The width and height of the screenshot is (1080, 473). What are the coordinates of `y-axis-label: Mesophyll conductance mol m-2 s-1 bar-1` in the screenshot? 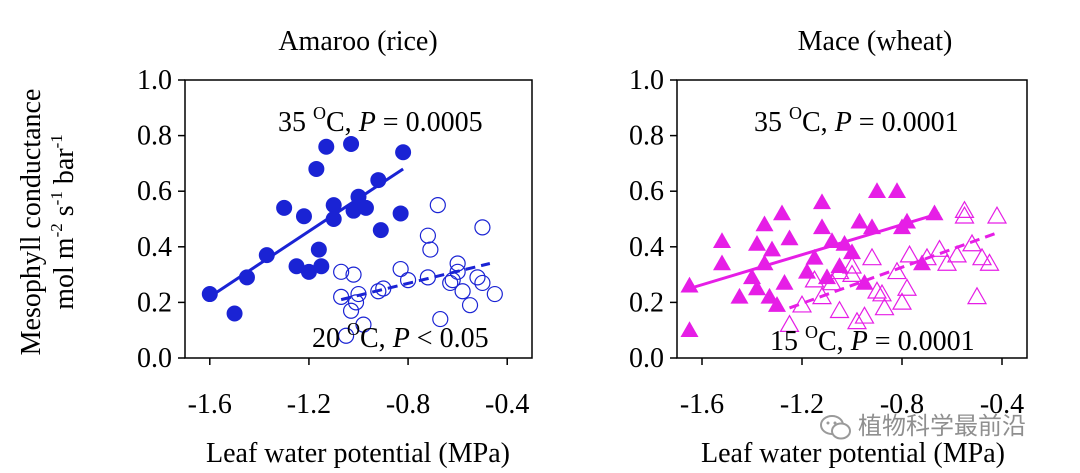 It's located at (48, 222).